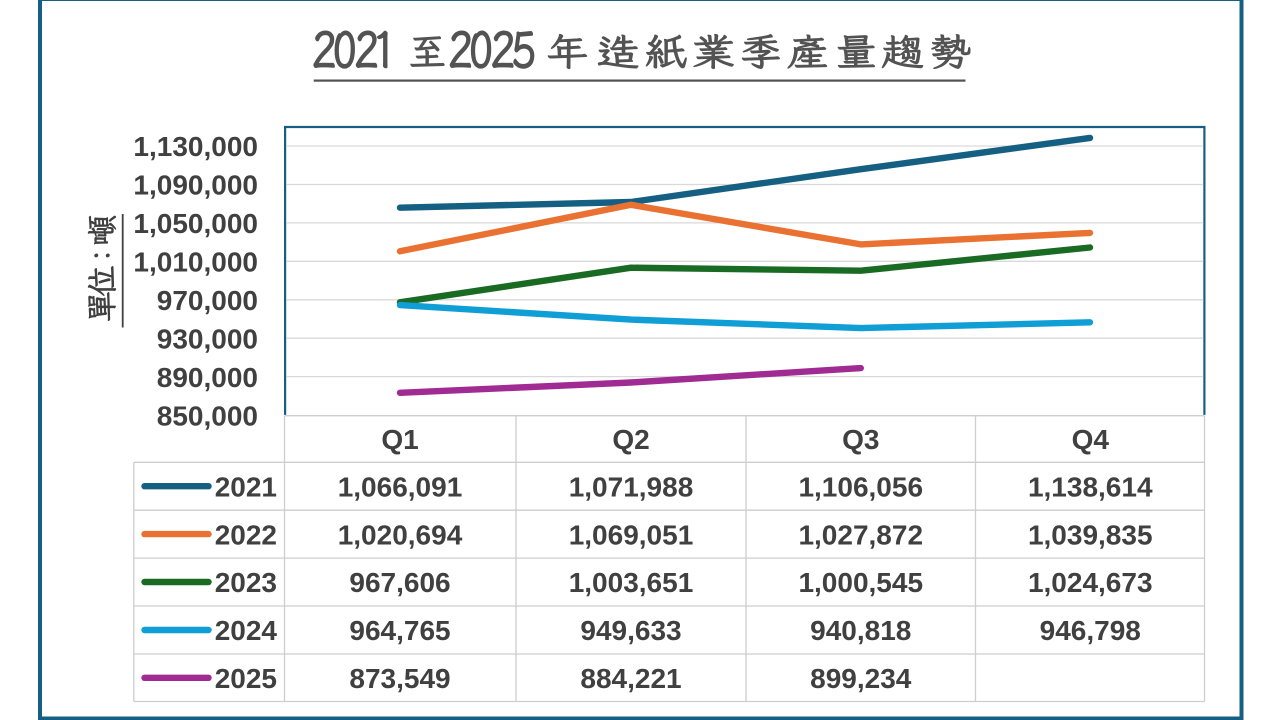  I want to click on svg-text: Q1, so click(399, 439).